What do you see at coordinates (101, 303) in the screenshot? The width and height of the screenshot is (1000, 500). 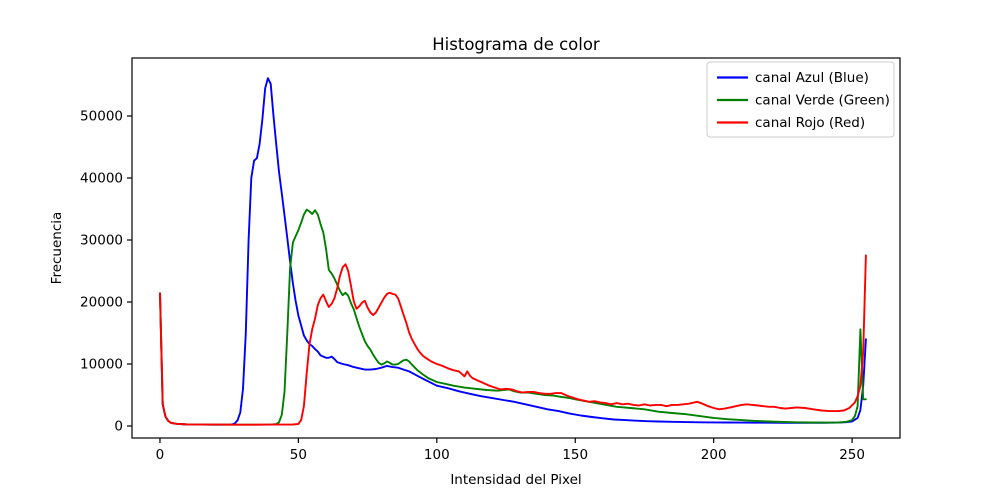 I see `y-tick-label: 20000` at bounding box center [101, 303].